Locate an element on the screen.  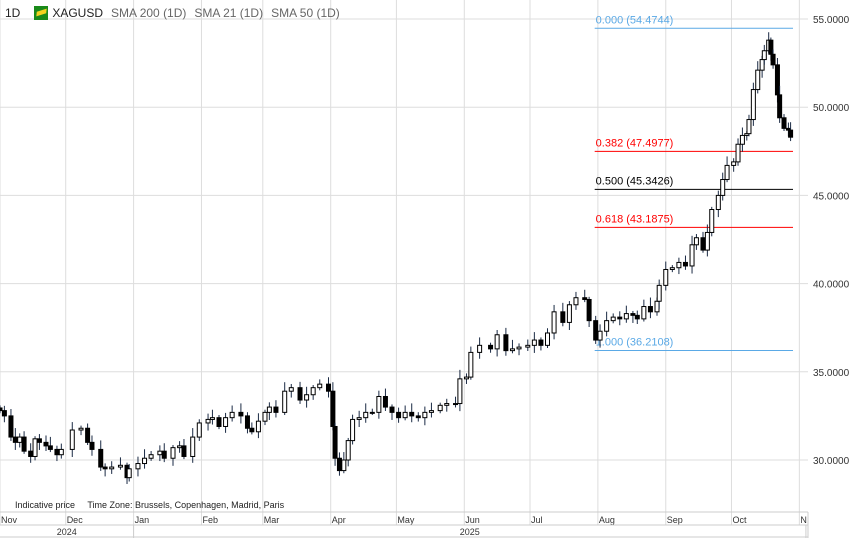
month-label: Feb is located at coordinates (210, 520).